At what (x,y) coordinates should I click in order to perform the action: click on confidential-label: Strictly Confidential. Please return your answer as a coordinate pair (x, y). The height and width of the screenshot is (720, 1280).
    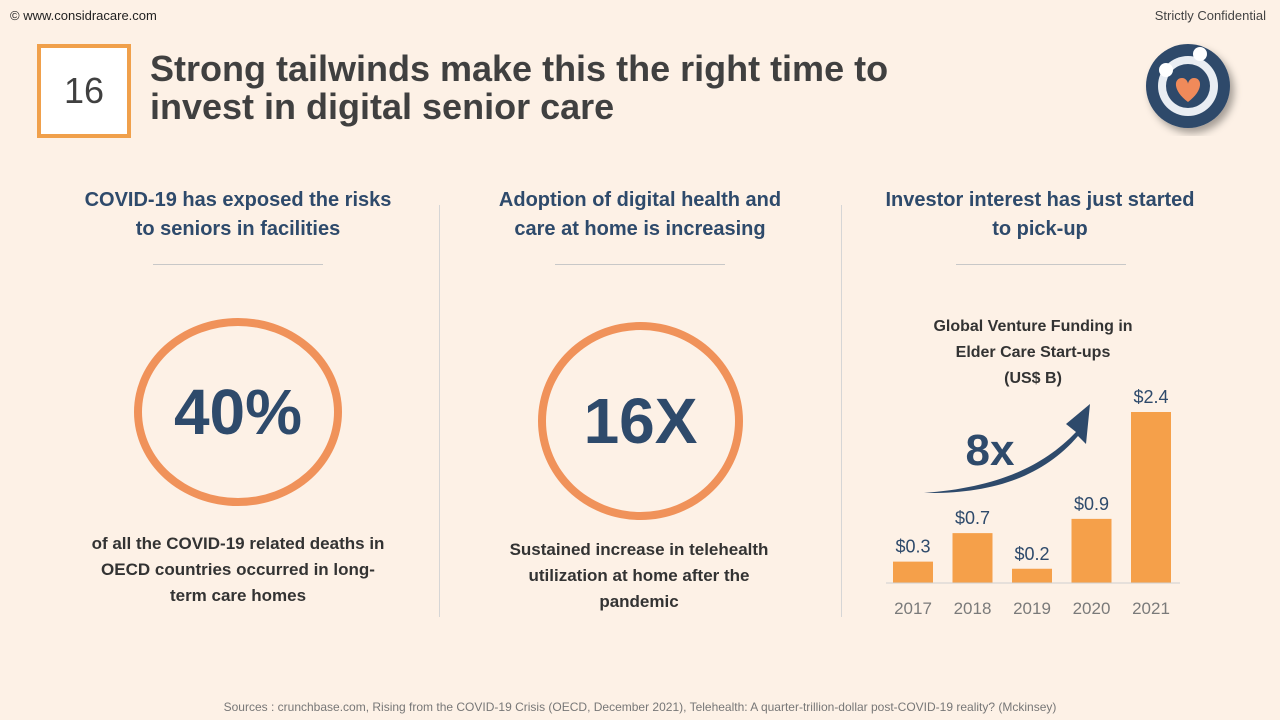
    Looking at the image, I should click on (1210, 15).